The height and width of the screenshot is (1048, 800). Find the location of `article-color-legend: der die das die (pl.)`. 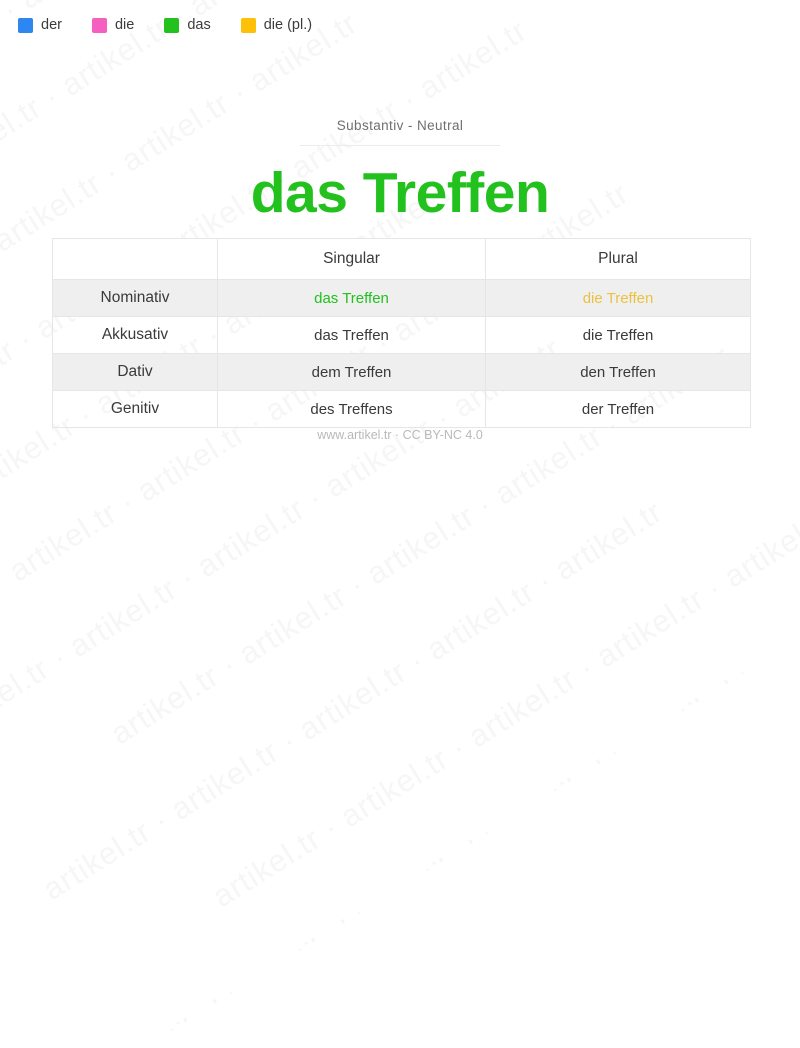

article-color-legend: der die das die (pl.) is located at coordinates (180, 25).